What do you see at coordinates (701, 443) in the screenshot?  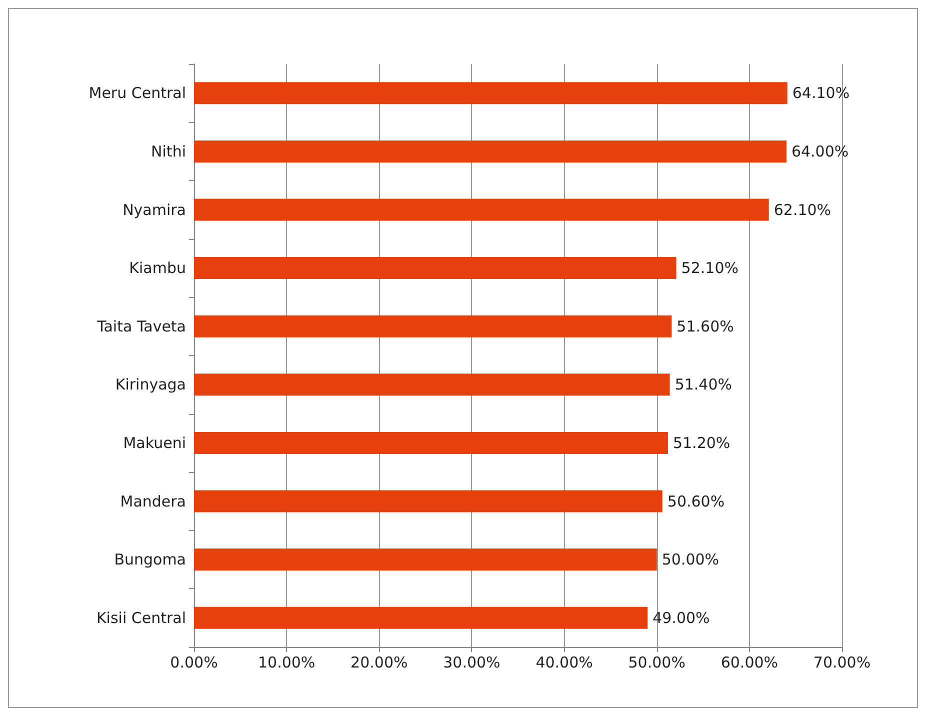 I see `data-label: 51.20%` at bounding box center [701, 443].